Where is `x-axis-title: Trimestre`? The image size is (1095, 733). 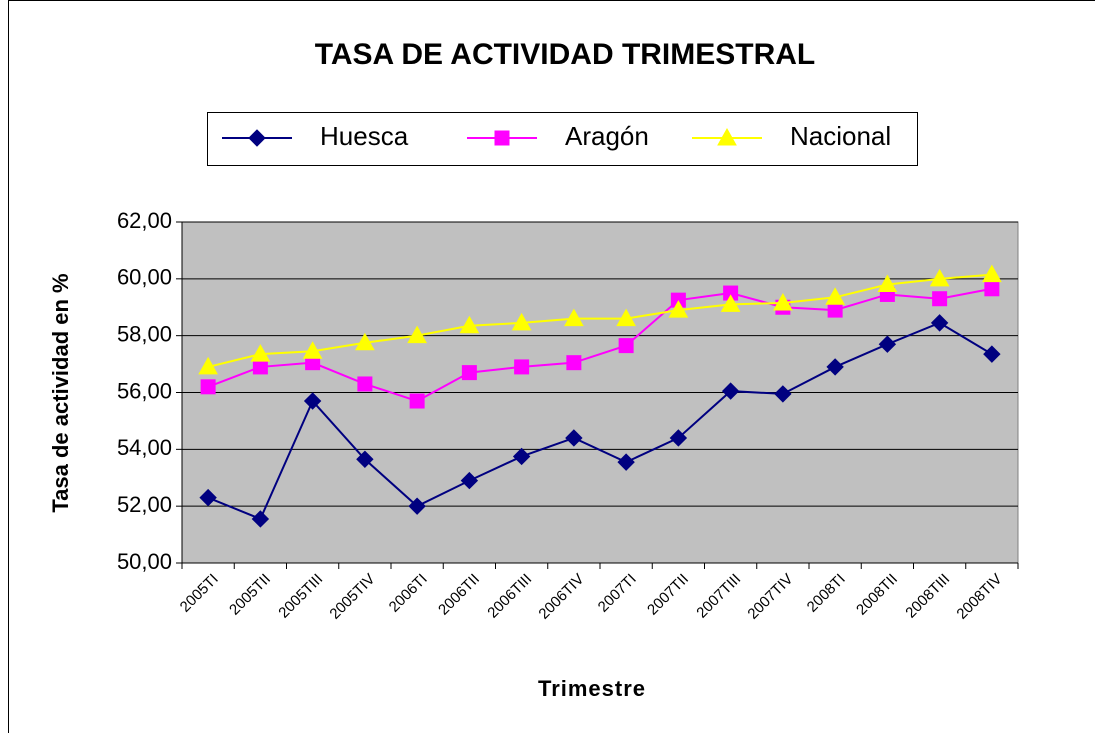 x-axis-title: Trimestre is located at coordinates (592, 688).